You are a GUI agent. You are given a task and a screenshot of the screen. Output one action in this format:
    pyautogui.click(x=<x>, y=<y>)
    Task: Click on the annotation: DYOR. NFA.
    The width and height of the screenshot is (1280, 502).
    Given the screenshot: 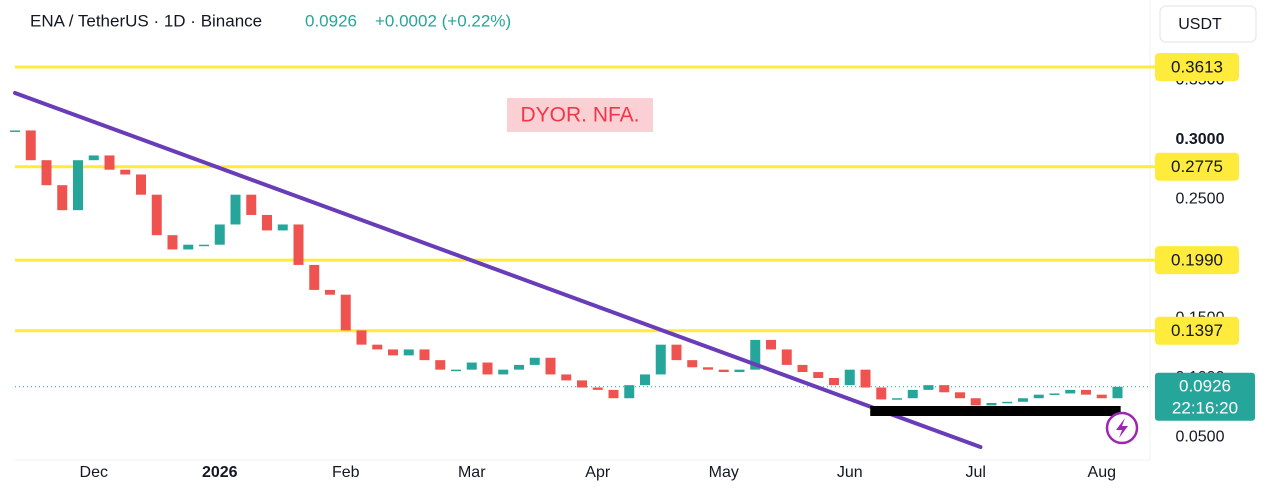 What is the action you would take?
    pyautogui.click(x=579, y=115)
    